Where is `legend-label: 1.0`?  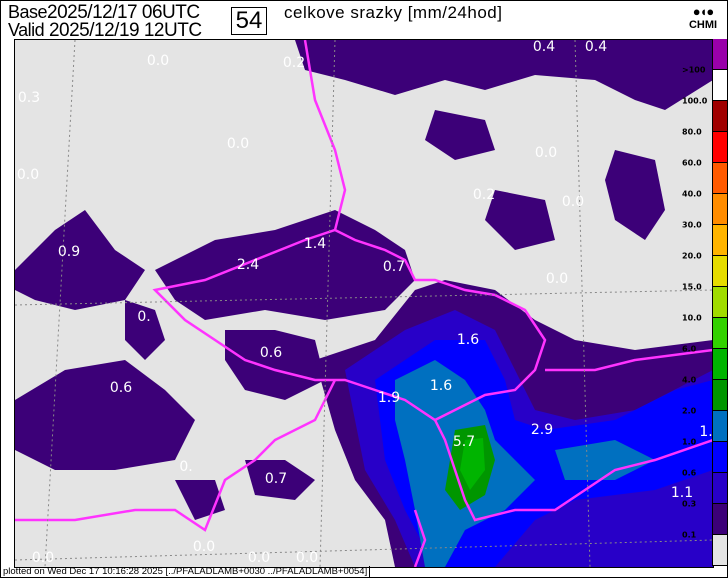 legend-label: 1.0 is located at coordinates (689, 442).